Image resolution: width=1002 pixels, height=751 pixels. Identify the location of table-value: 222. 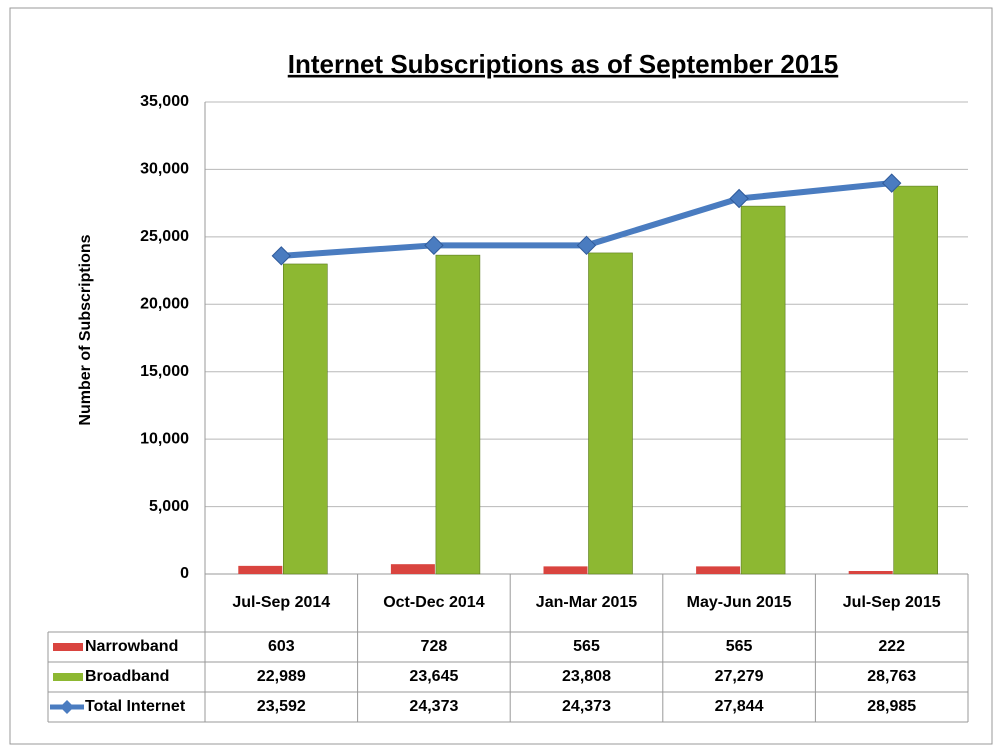
(891, 646).